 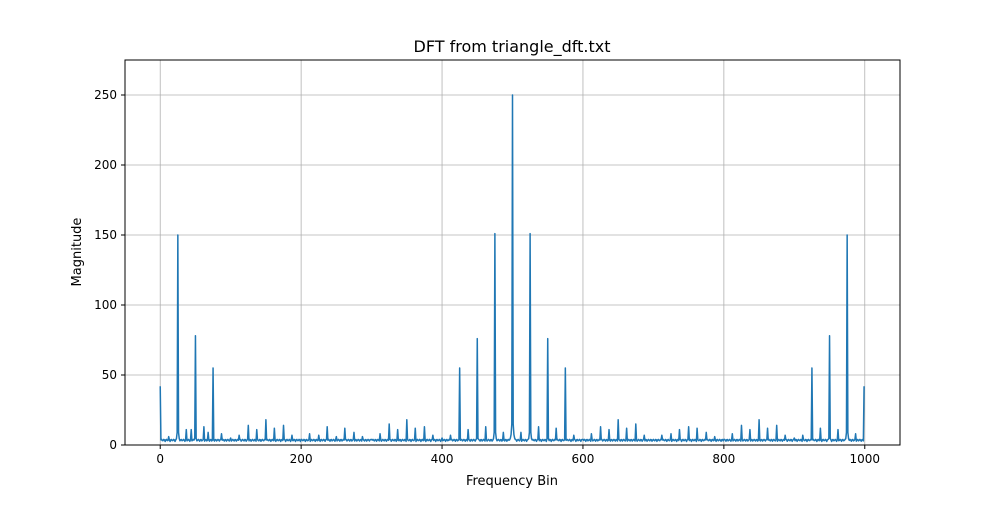 What do you see at coordinates (864, 459) in the screenshot?
I see `x-tick-label: 1000` at bounding box center [864, 459].